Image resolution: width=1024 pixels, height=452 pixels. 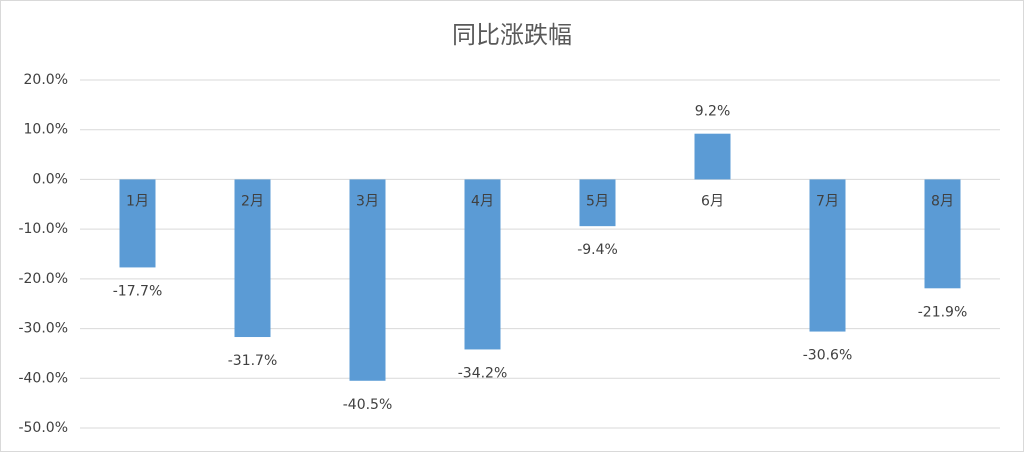 I want to click on y-tick-label: -50.0%, so click(x=43, y=428).